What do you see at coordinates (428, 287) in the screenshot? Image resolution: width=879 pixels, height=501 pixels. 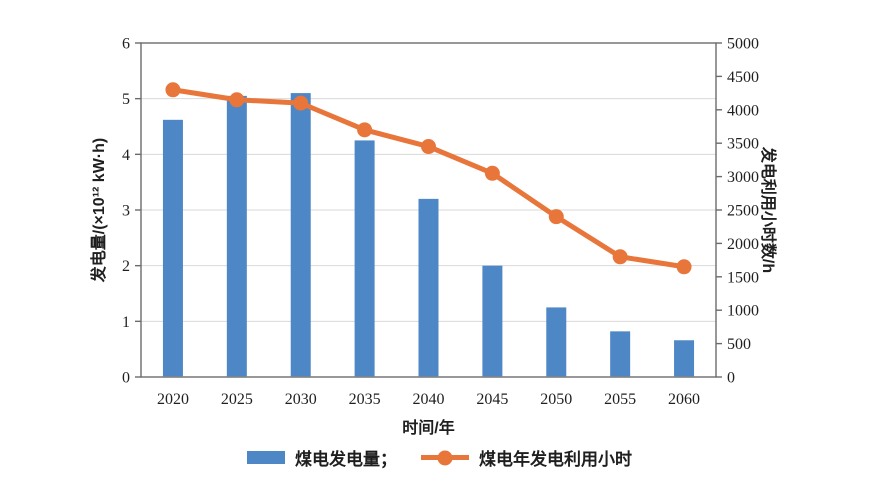 I see `bar-2040` at bounding box center [428, 287].